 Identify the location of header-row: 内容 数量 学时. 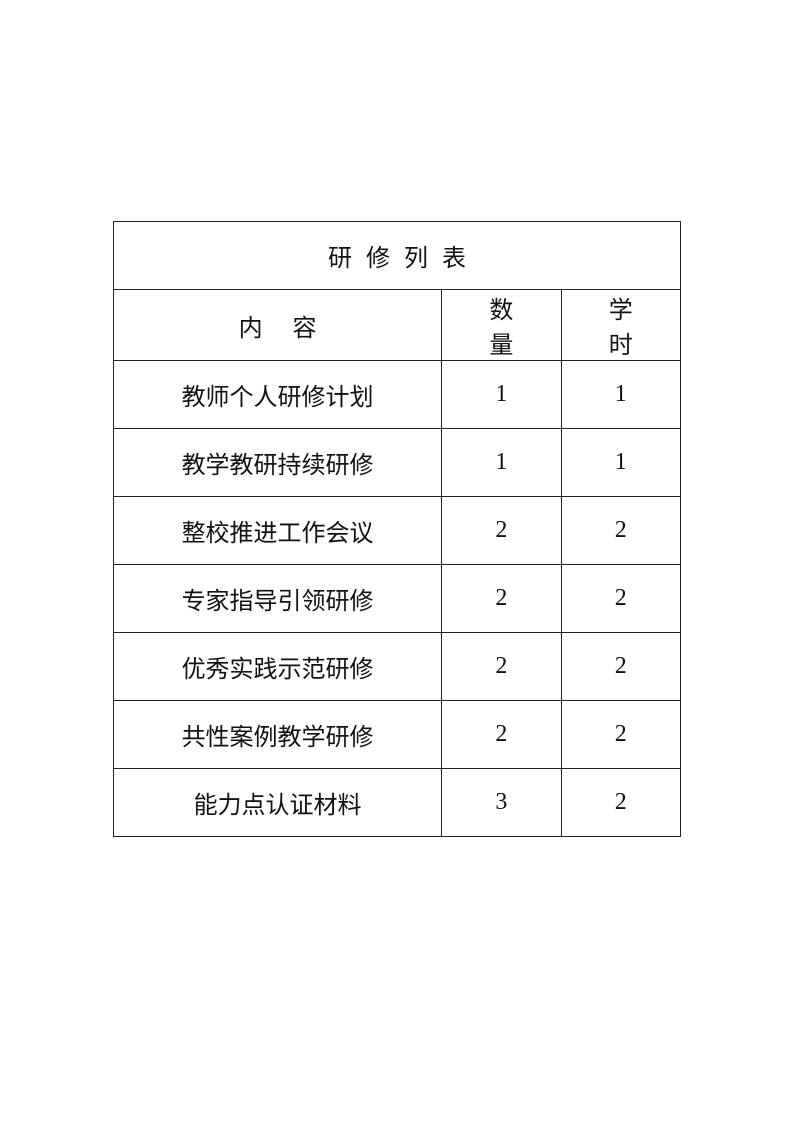
(397, 325).